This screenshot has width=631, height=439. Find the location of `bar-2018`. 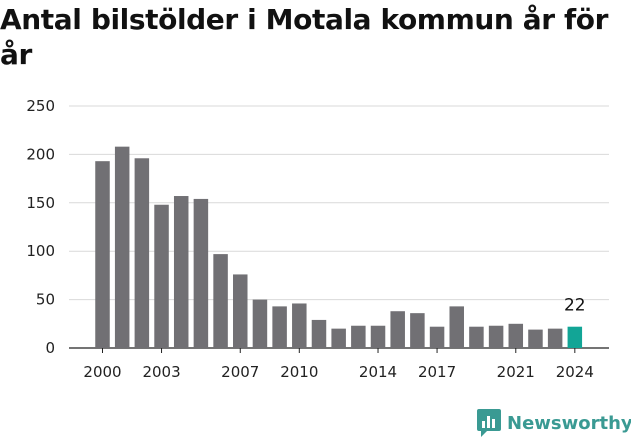

bar-2018 is located at coordinates (456, 327).